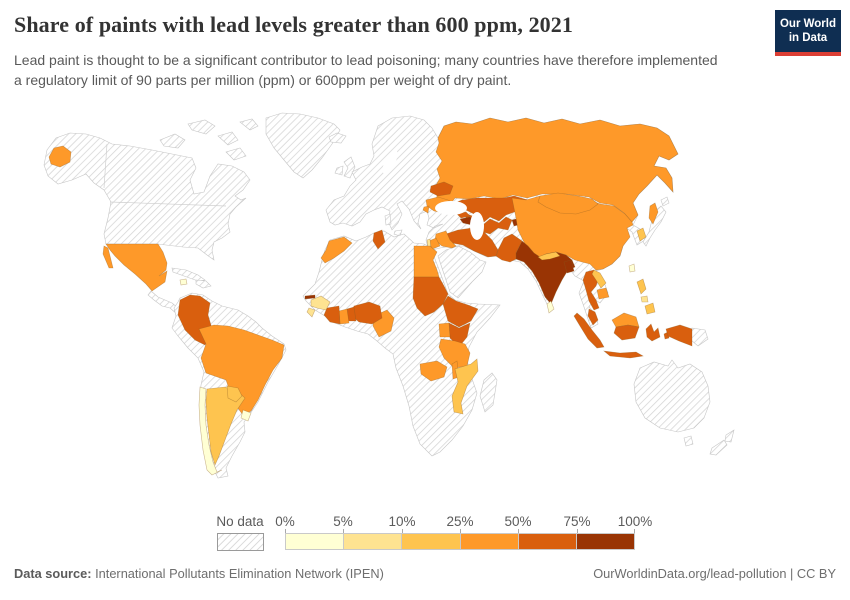 This screenshot has height=600, width=850. What do you see at coordinates (163, 302) in the screenshot?
I see `region-central-america` at bounding box center [163, 302].